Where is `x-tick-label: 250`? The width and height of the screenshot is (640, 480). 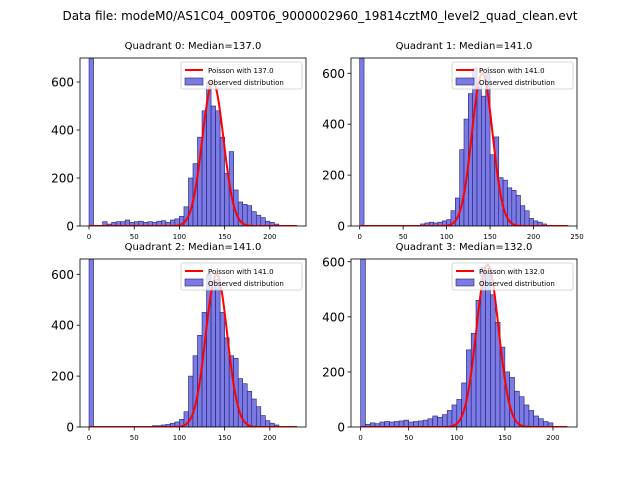
x-tick-label: 250 is located at coordinates (576, 237).